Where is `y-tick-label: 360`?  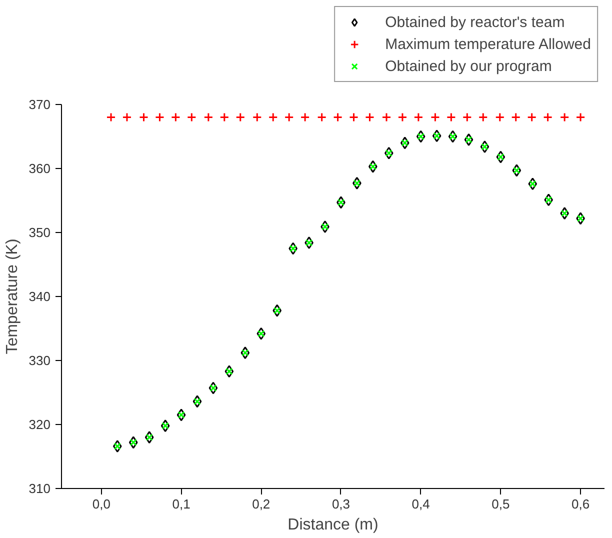 y-tick-label: 360 is located at coordinates (39, 168).